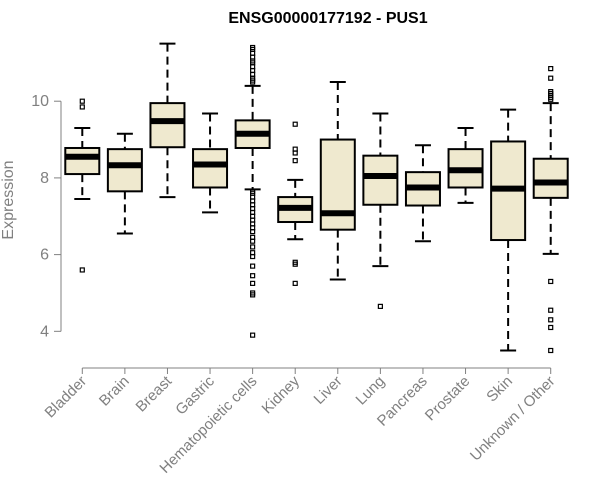  I want to click on chart-title: ENSG00000177192 - PUS1, so click(327, 18).